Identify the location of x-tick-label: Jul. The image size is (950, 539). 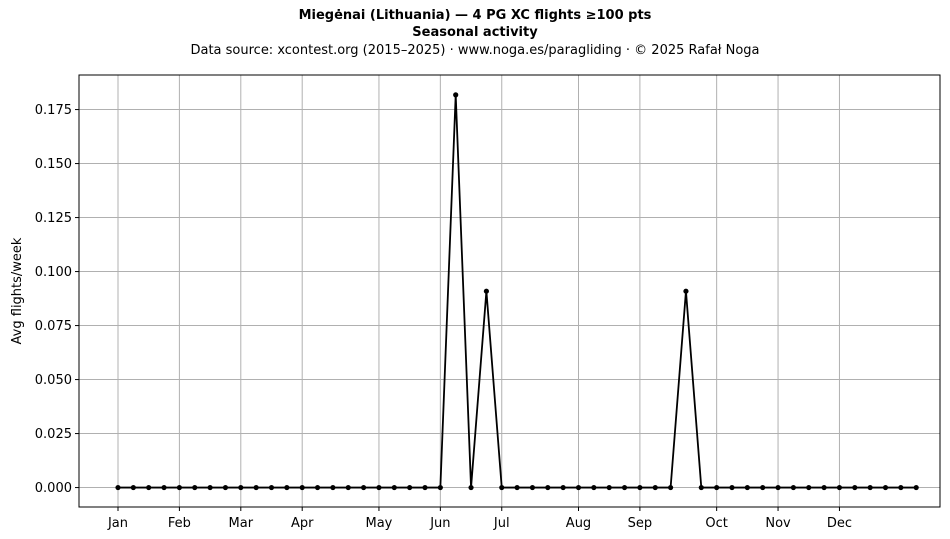
(501, 523).